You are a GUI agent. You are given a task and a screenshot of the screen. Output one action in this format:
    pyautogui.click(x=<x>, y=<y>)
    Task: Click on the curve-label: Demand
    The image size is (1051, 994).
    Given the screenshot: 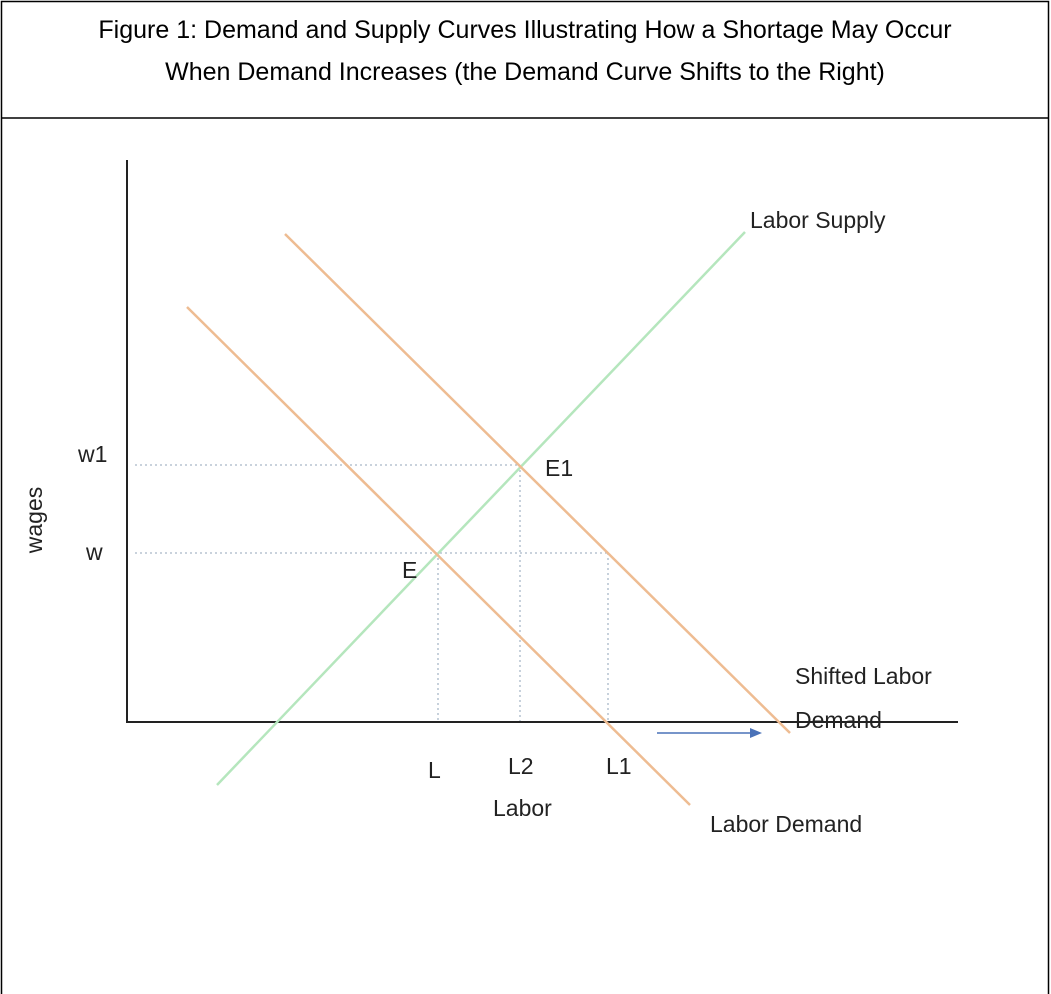 What is the action you would take?
    pyautogui.click(x=838, y=720)
    